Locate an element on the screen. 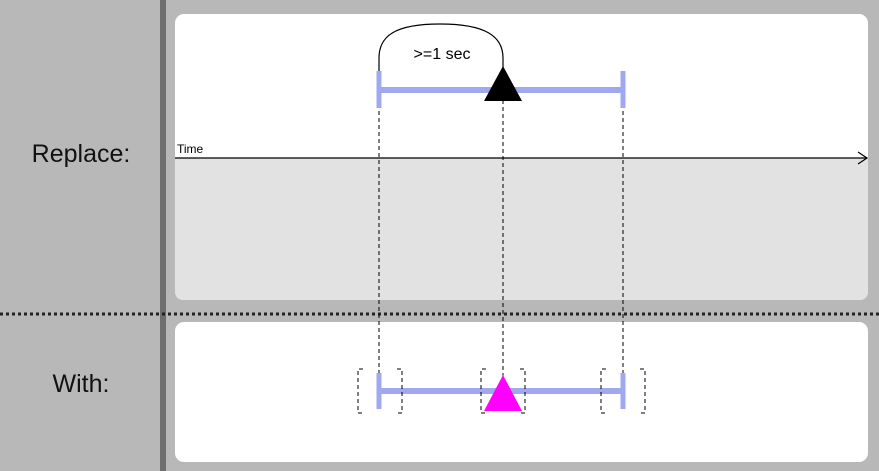 This screenshot has height=471, width=879. bracket-end-left is located at coordinates (603, 391).